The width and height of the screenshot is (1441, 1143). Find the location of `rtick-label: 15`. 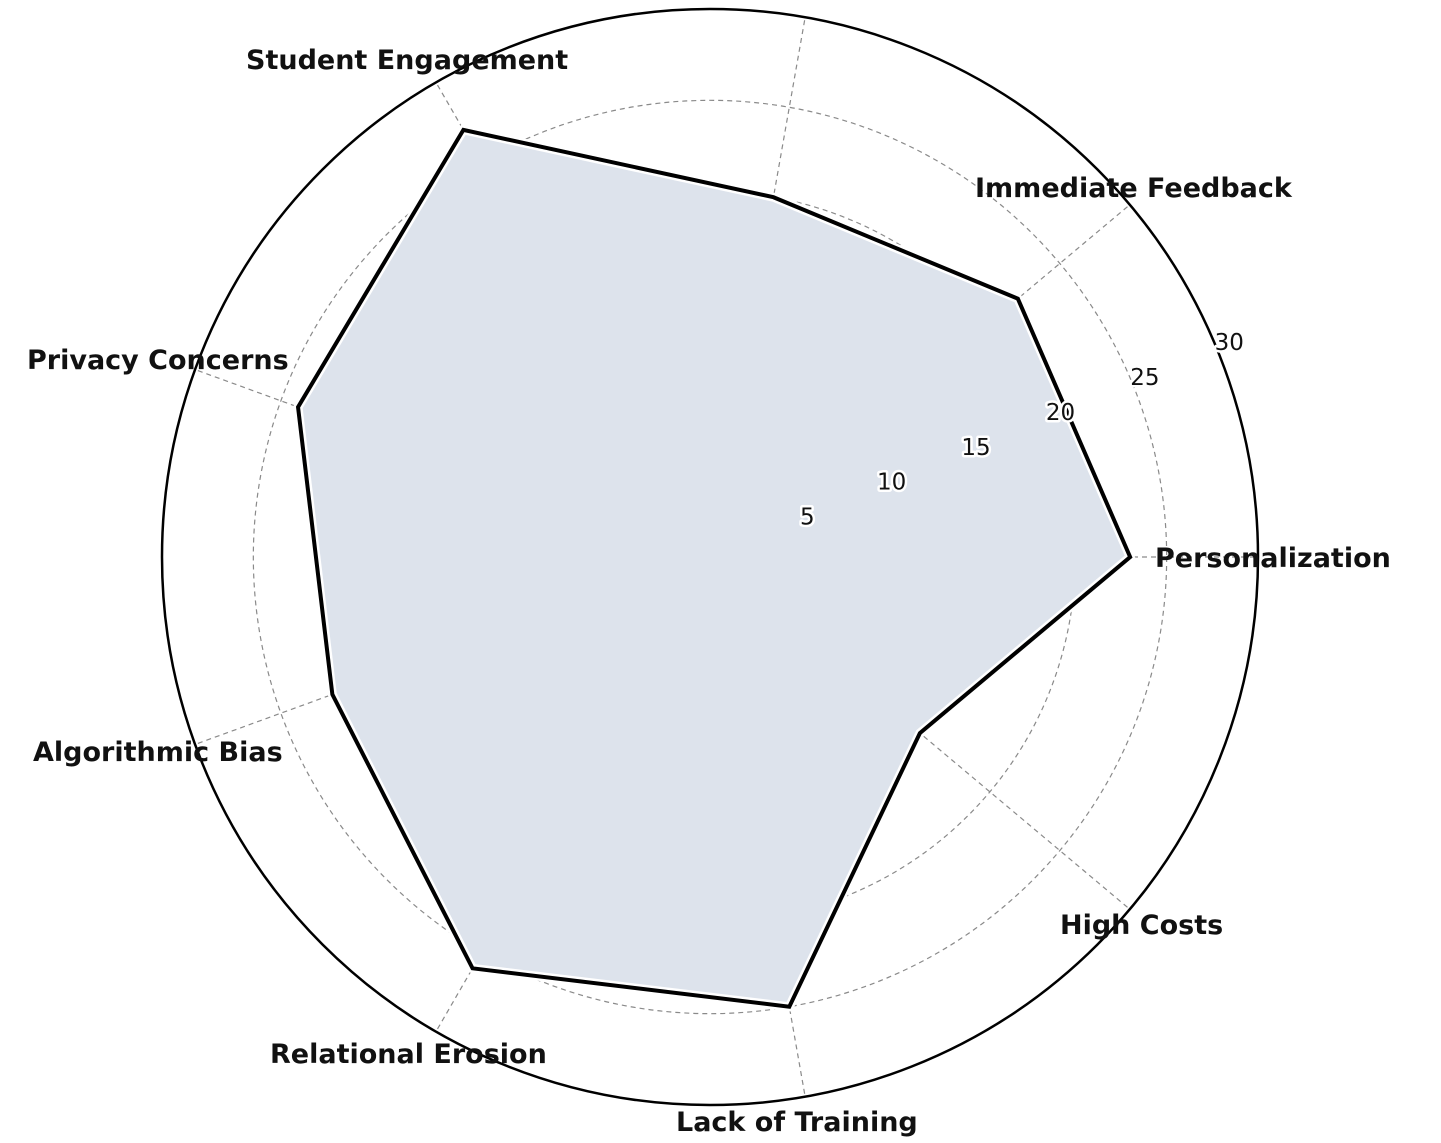

rtick-label: 15 is located at coordinates (975, 448).